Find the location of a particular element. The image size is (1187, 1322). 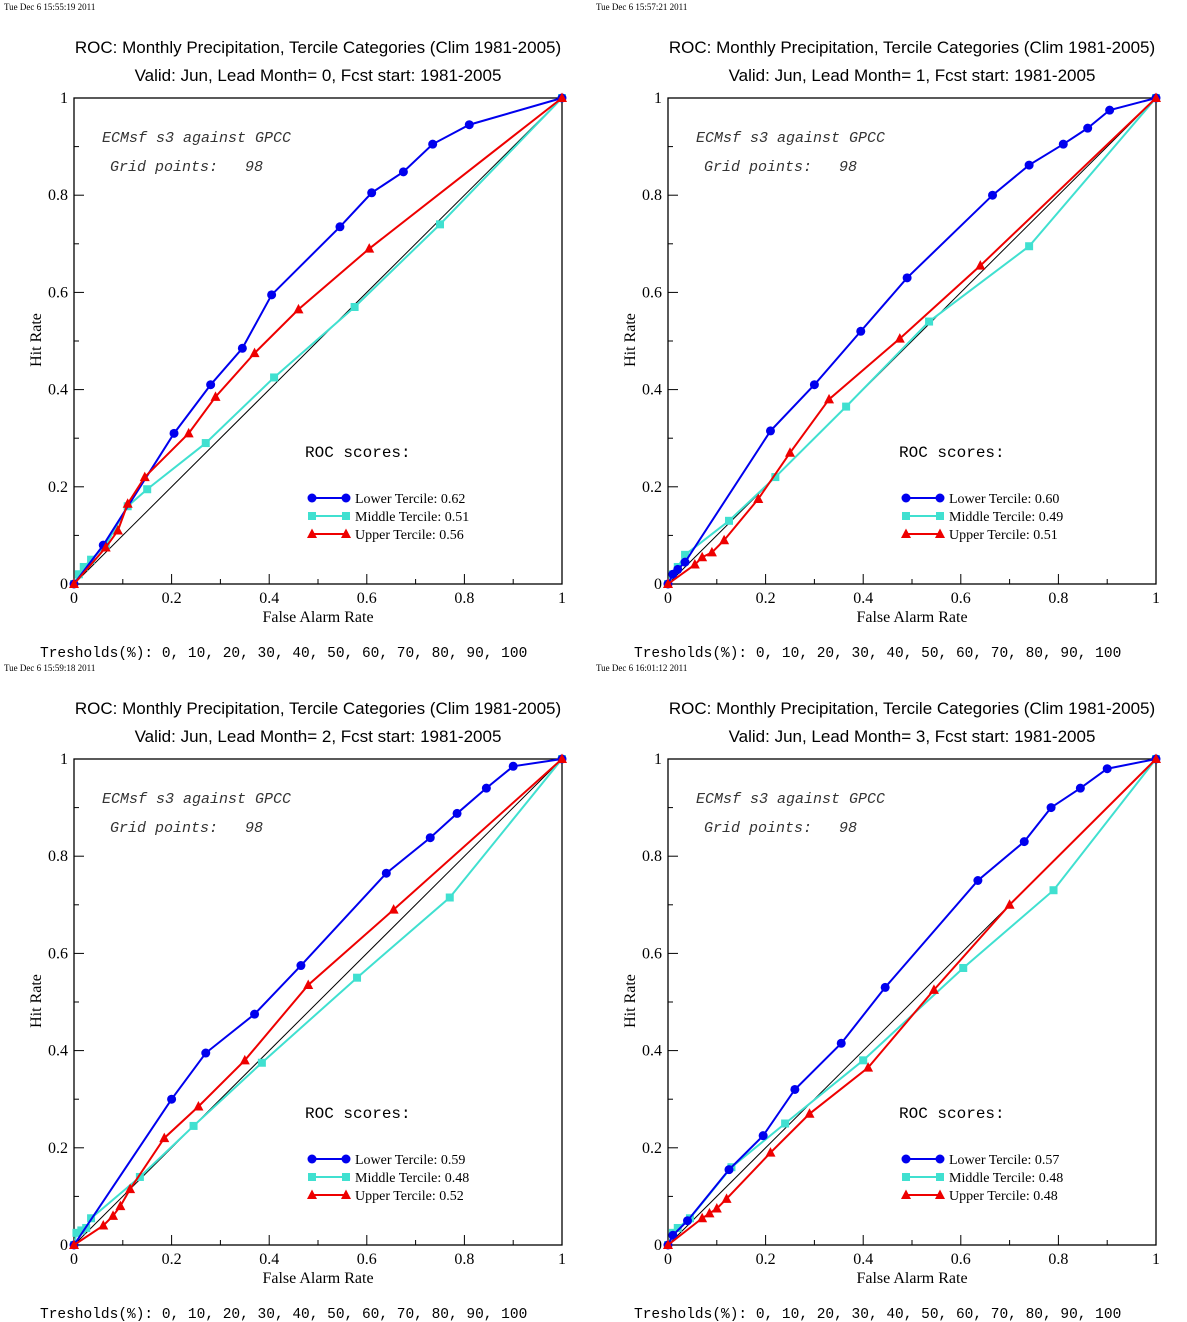

timestamp: Tue Dec 6 15:57:21 2011 is located at coordinates (641, 7).